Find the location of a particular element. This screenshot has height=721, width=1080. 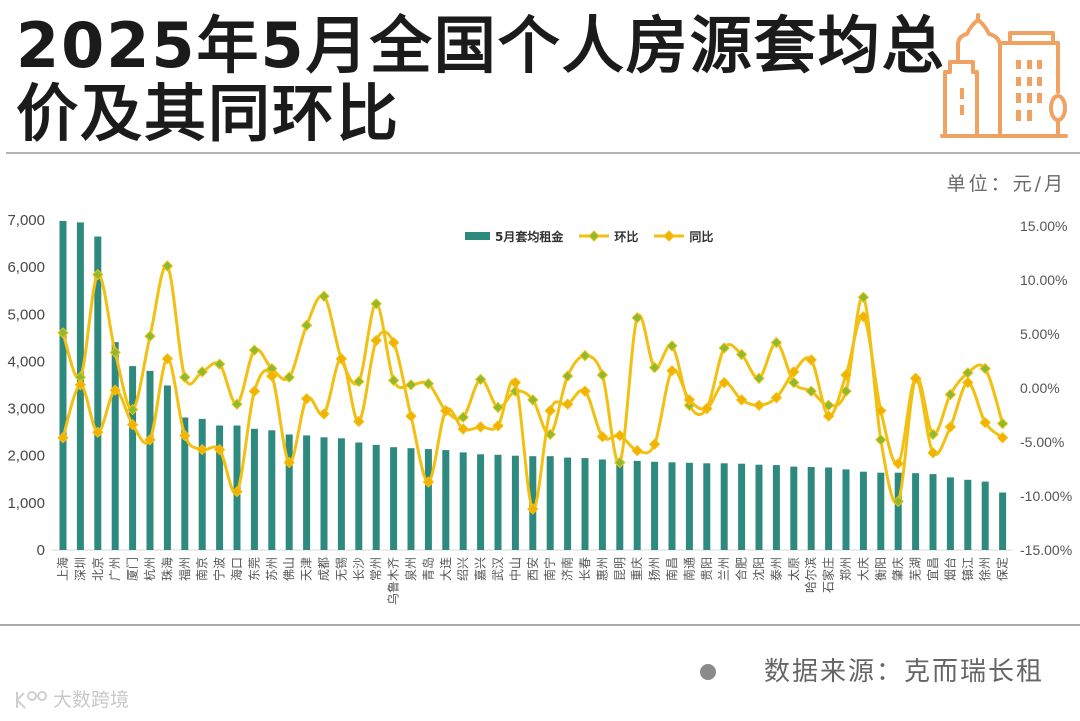

x-axis-city-label: 烟台 is located at coordinates (949, 569).